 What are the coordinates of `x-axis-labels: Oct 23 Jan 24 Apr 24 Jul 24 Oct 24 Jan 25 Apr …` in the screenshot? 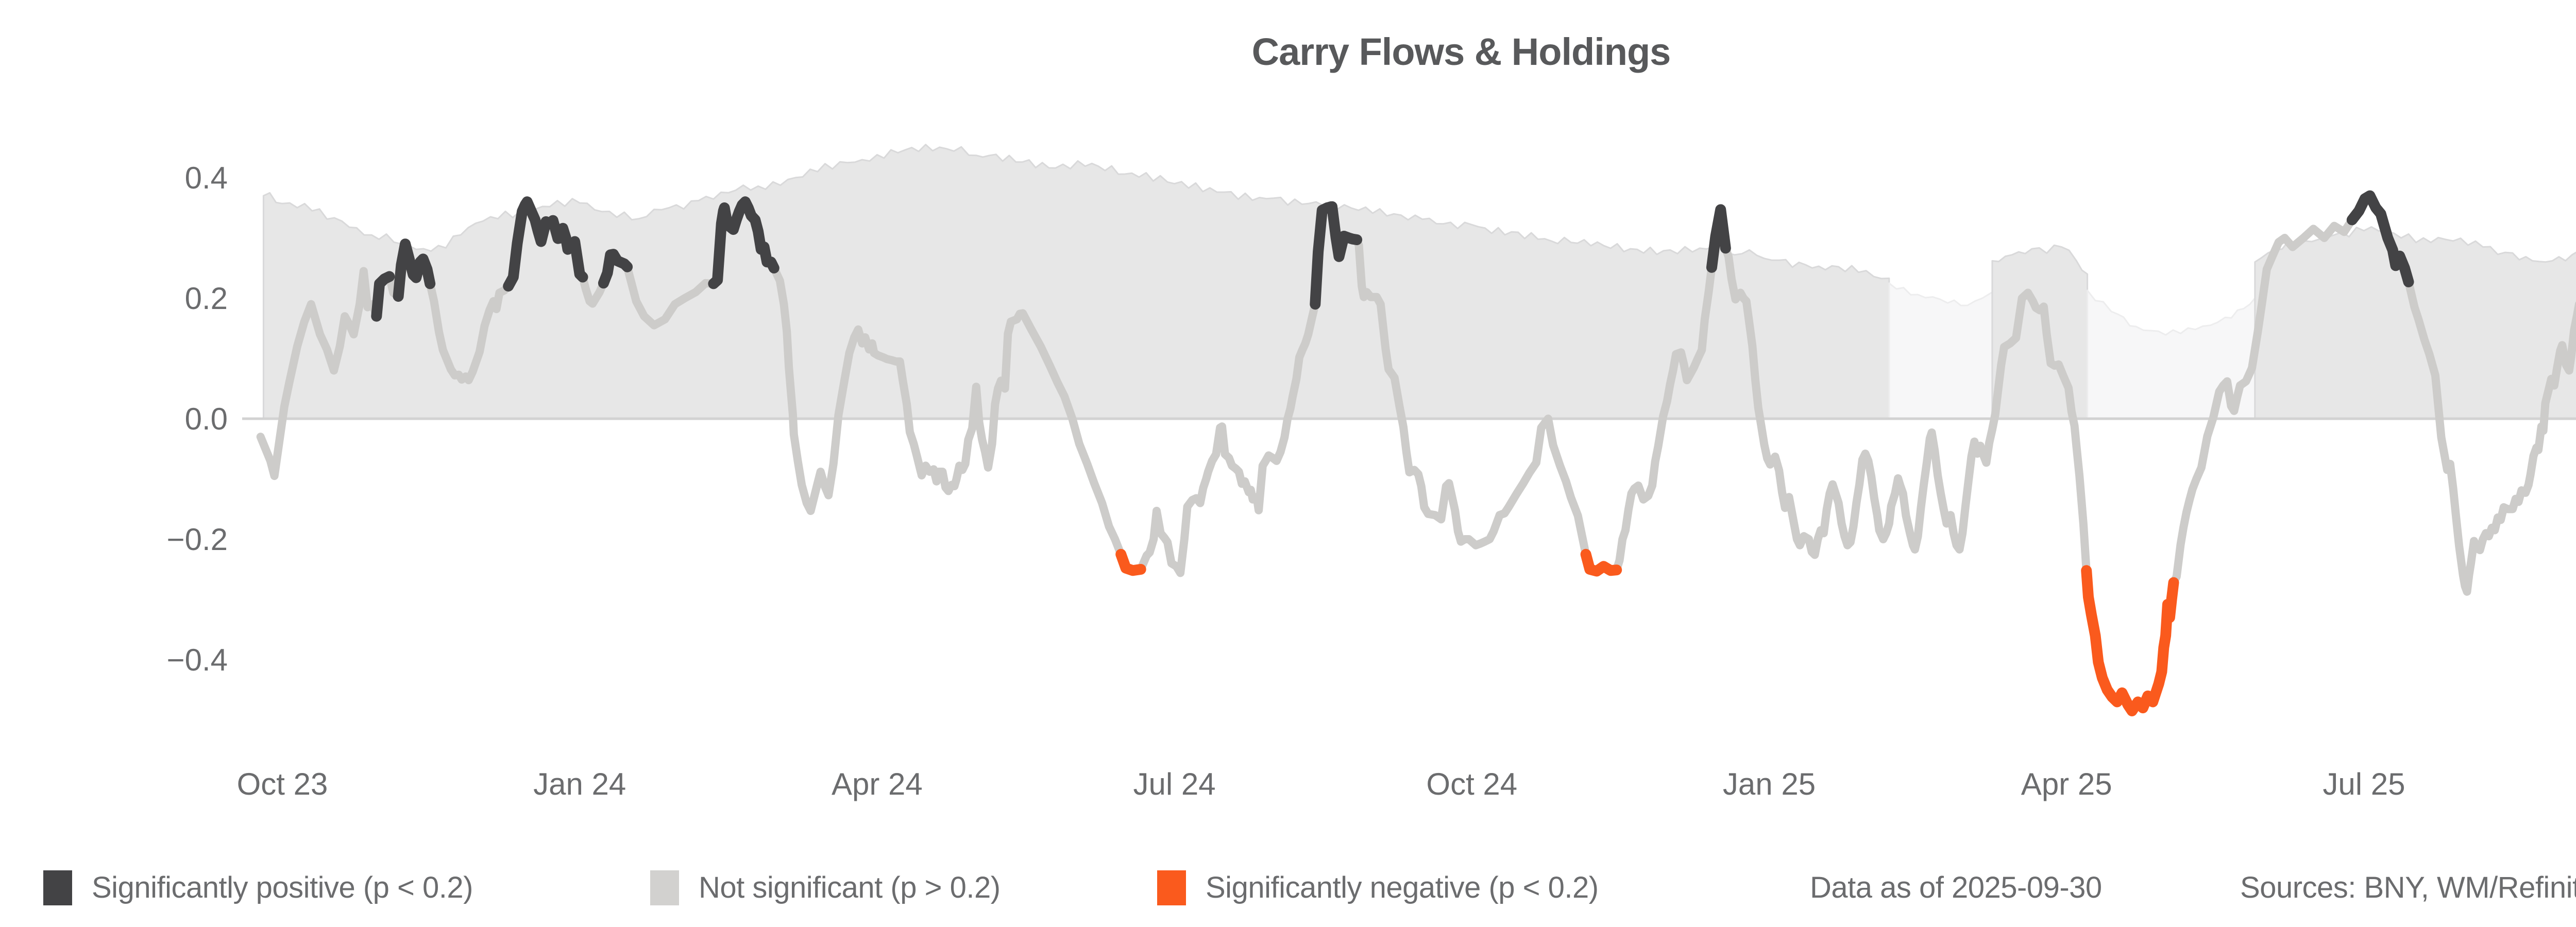 It's located at (1321, 784).